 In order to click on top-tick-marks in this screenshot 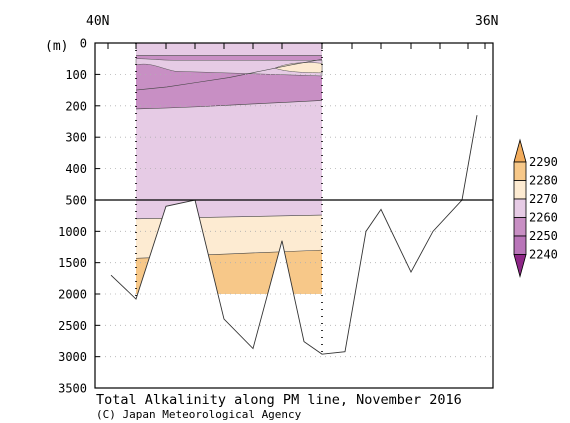, I will do `click(296, 46)`.